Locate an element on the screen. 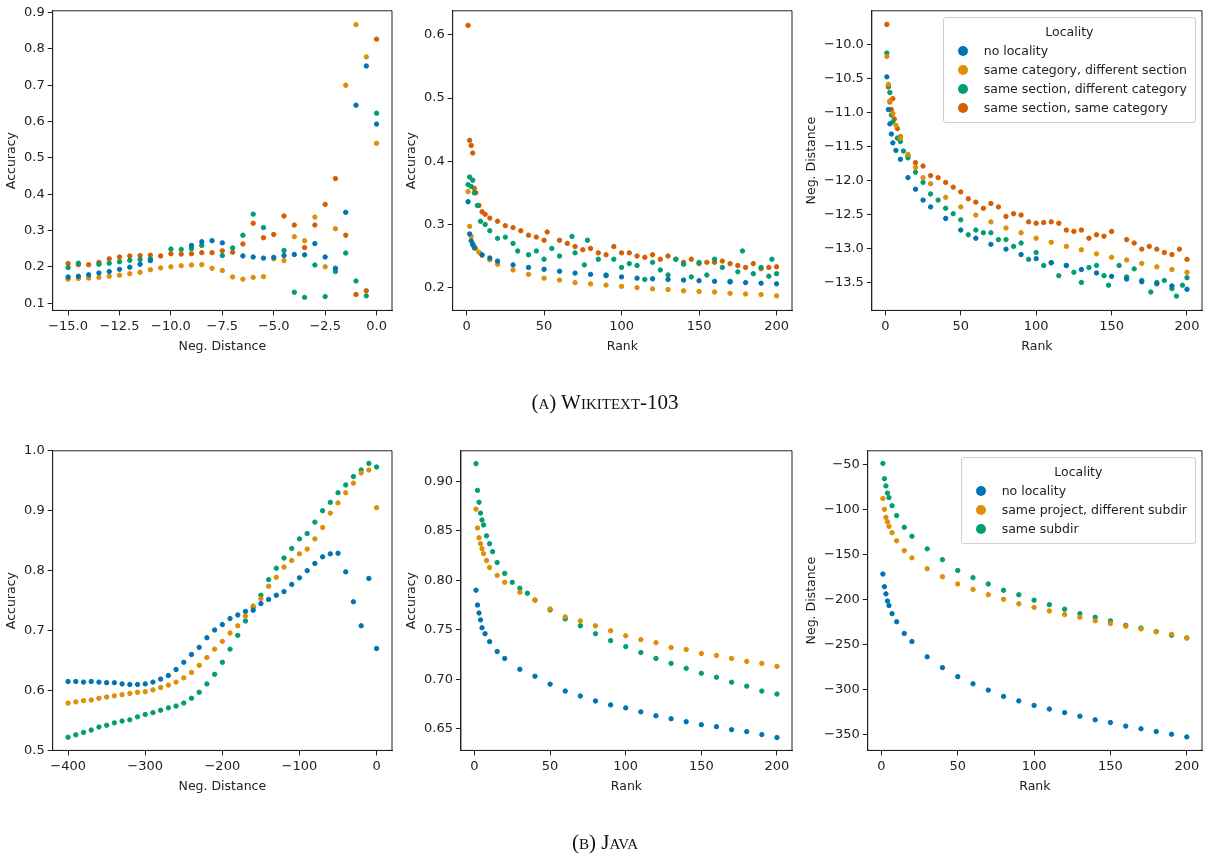 Image resolution: width=1210 pixels, height=866 pixels. text: (b) Java is located at coordinates (604, 842).